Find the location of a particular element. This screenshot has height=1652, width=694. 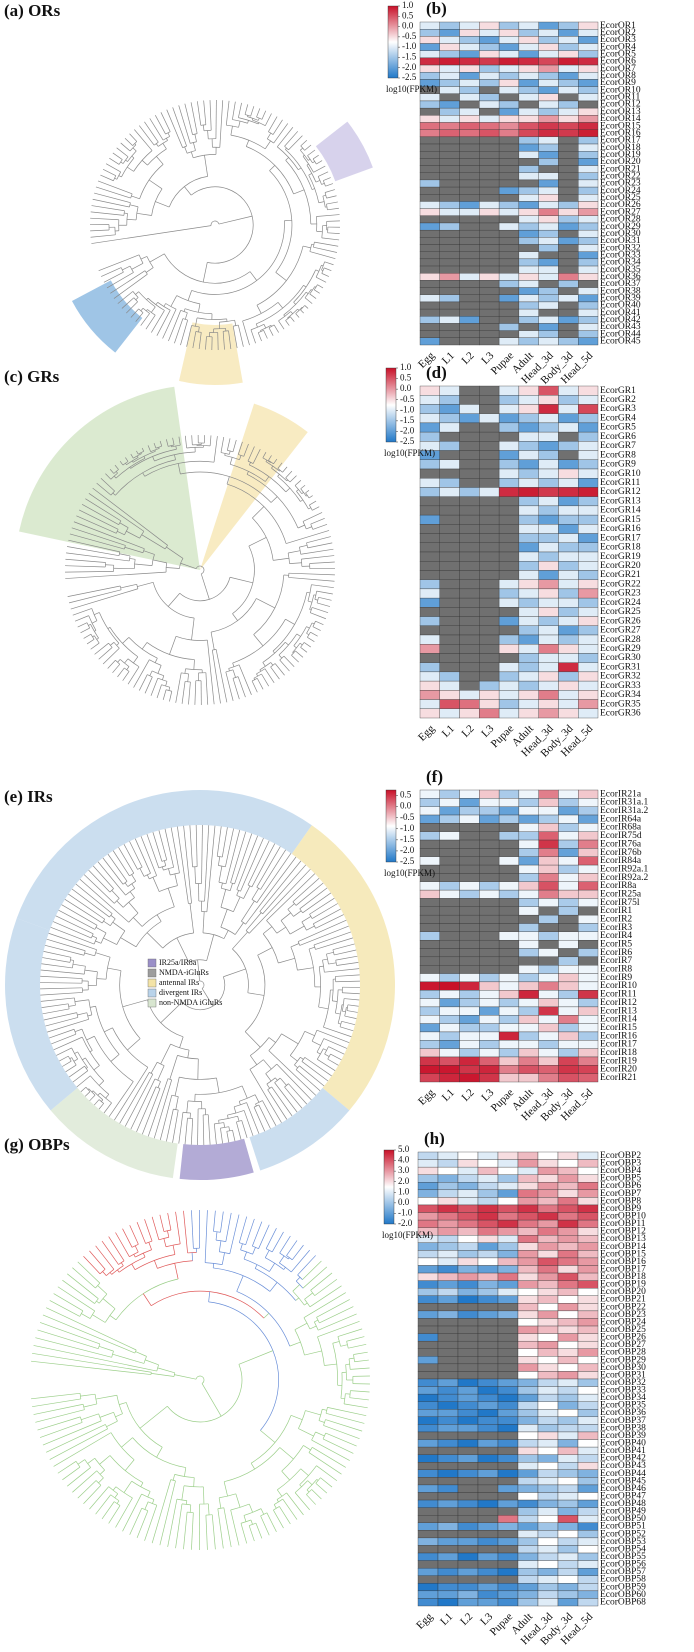

row-label: EcorOR42 is located at coordinates (620, 320).